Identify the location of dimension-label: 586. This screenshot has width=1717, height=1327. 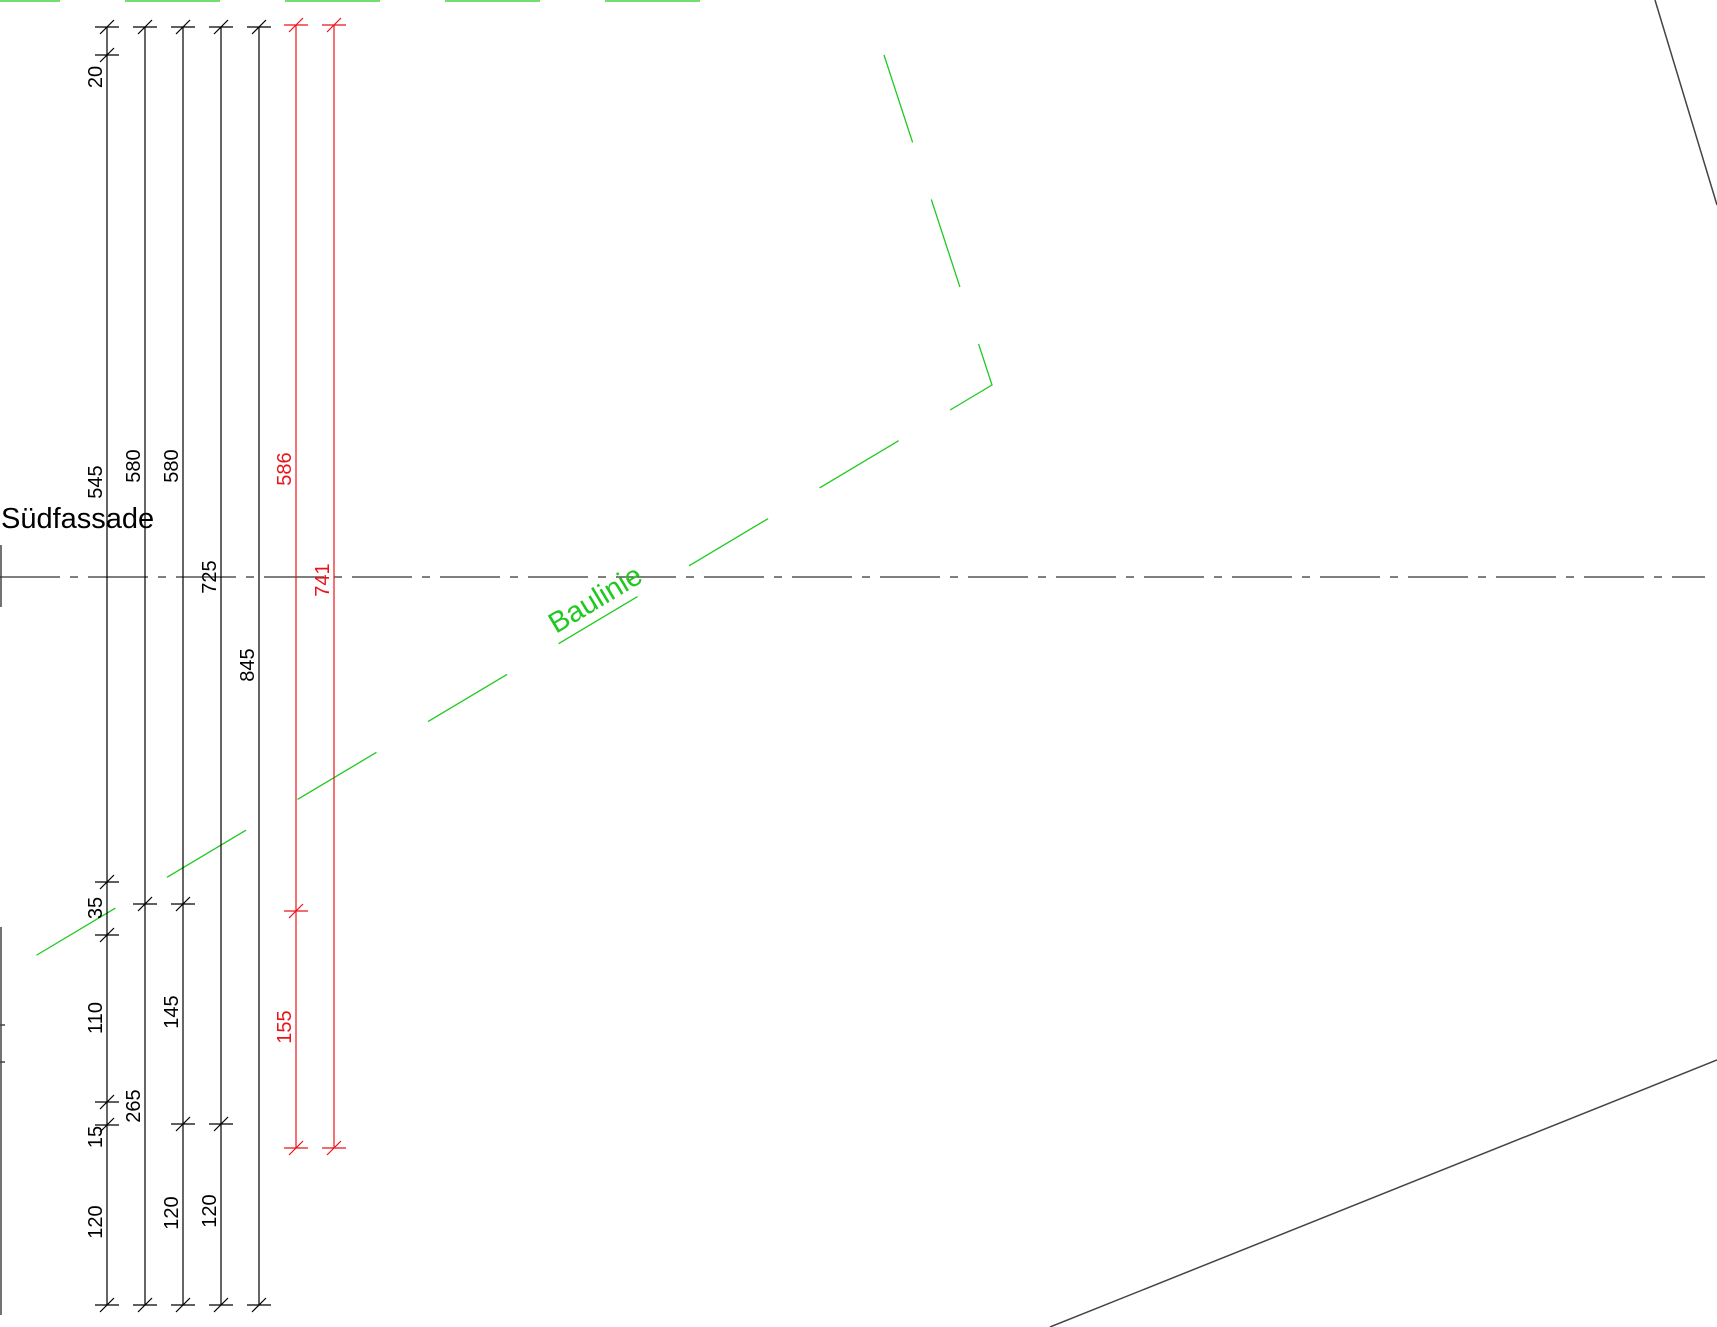
(285, 468).